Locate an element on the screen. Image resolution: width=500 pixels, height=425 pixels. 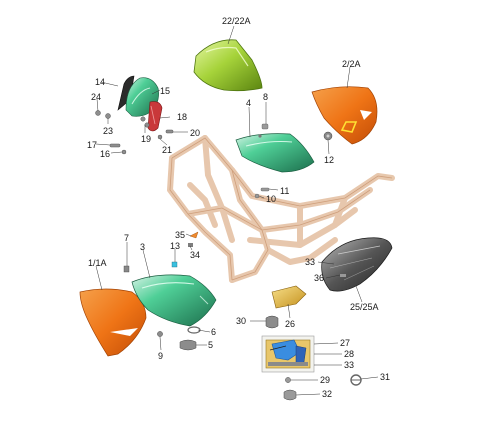
callout-27: 27 is located at coordinates (345, 343).